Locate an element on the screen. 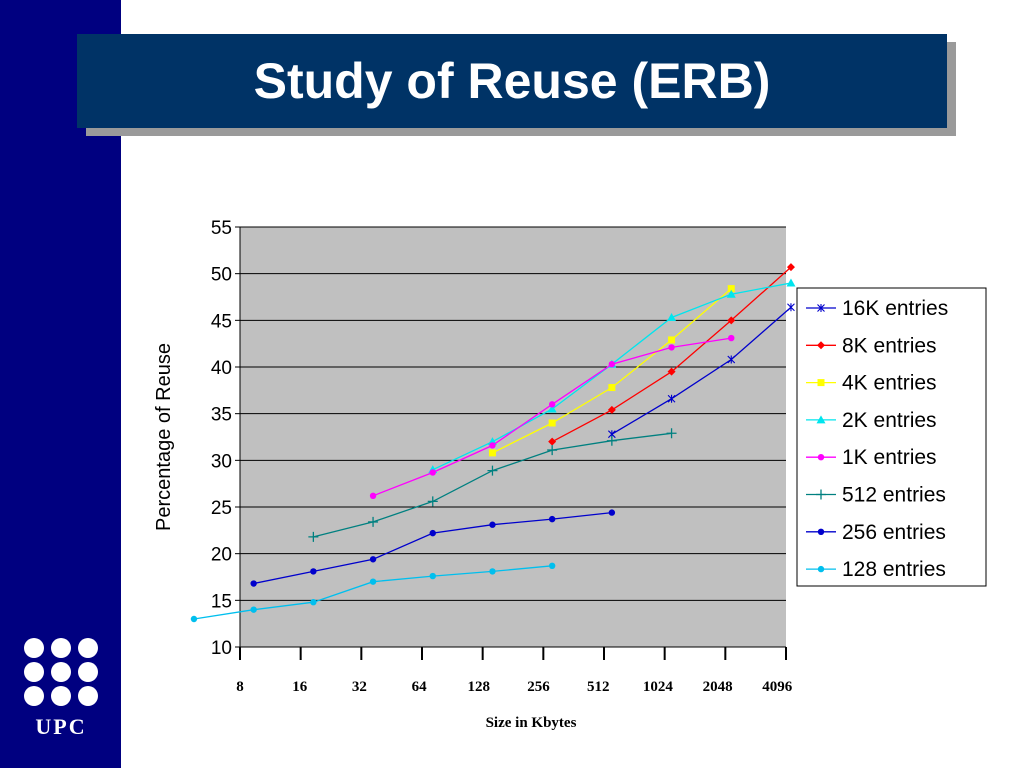 The image size is (1024, 768). y-tick-label: 30 is located at coordinates (221, 461).